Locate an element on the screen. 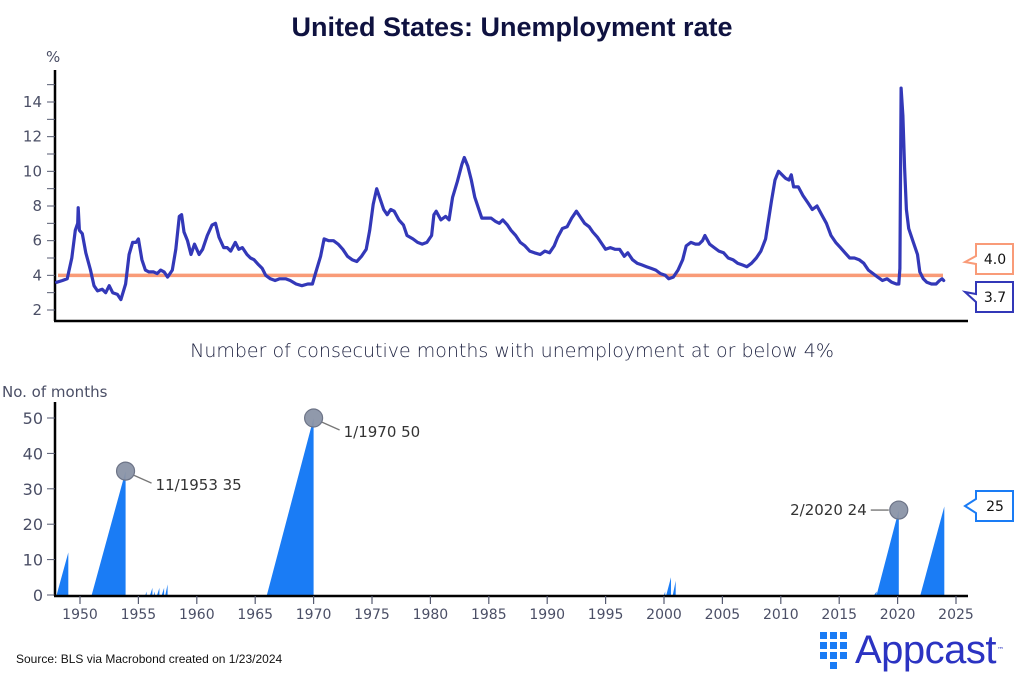 The width and height of the screenshot is (1024, 683). chart-title: United States: Unemployment rate is located at coordinates (512, 27).